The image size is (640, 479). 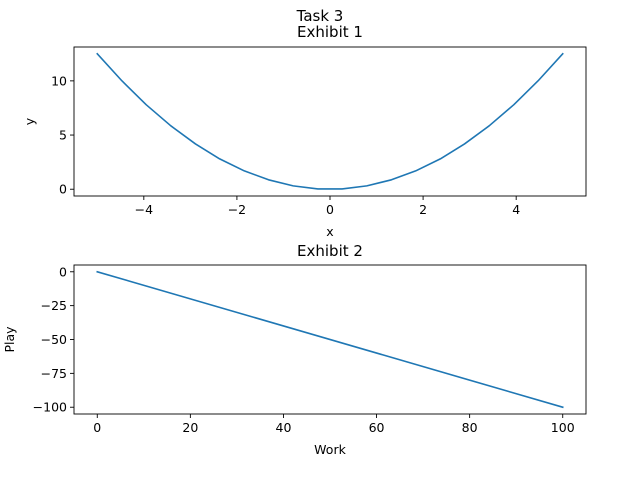 What do you see at coordinates (330, 449) in the screenshot?
I see `axes-2-xlabel: Work` at bounding box center [330, 449].